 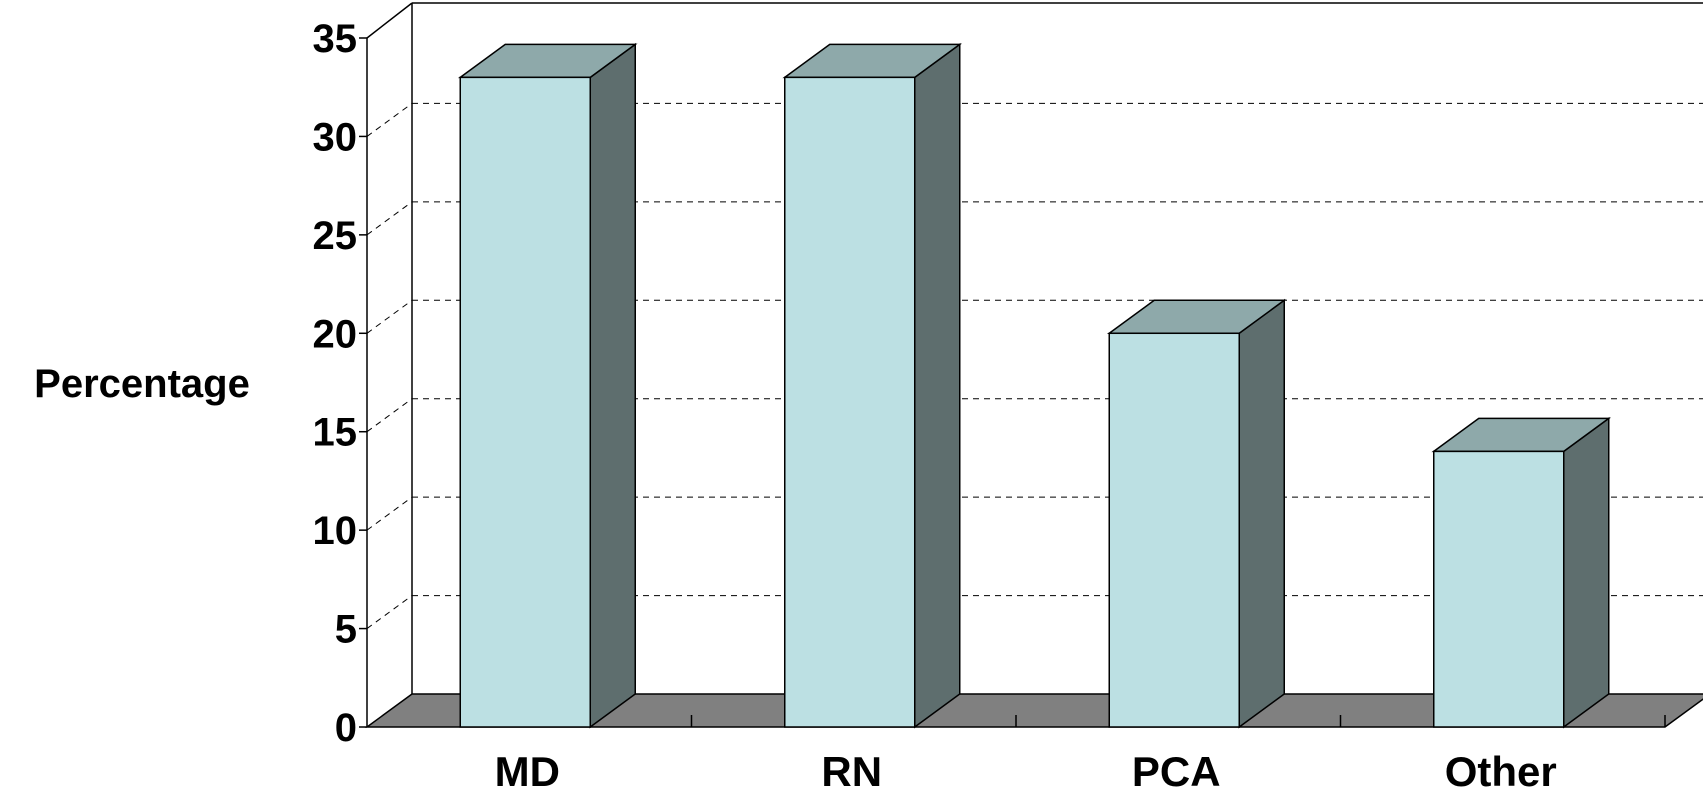 What do you see at coordinates (346, 728) in the screenshot?
I see `y-tick-label: 0` at bounding box center [346, 728].